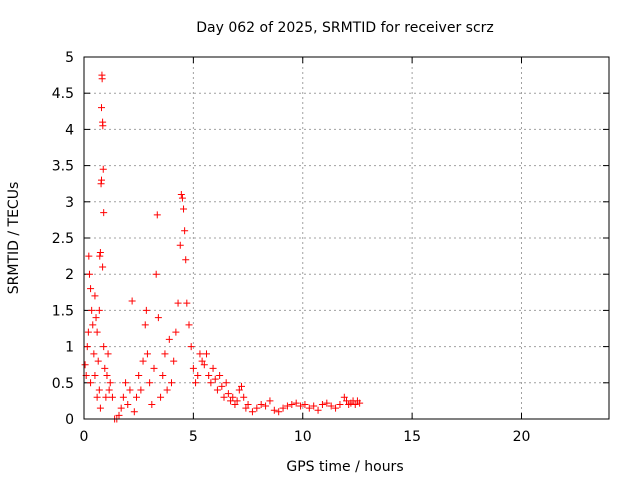 This screenshot has width=640, height=480. What do you see at coordinates (63, 311) in the screenshot?
I see `y-tick-label: 1.5` at bounding box center [63, 311].